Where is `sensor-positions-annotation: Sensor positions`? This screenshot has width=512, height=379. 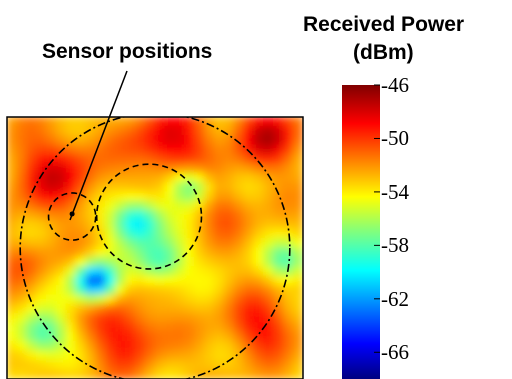
sensor-positions-annotation: Sensor positions is located at coordinates (127, 51).